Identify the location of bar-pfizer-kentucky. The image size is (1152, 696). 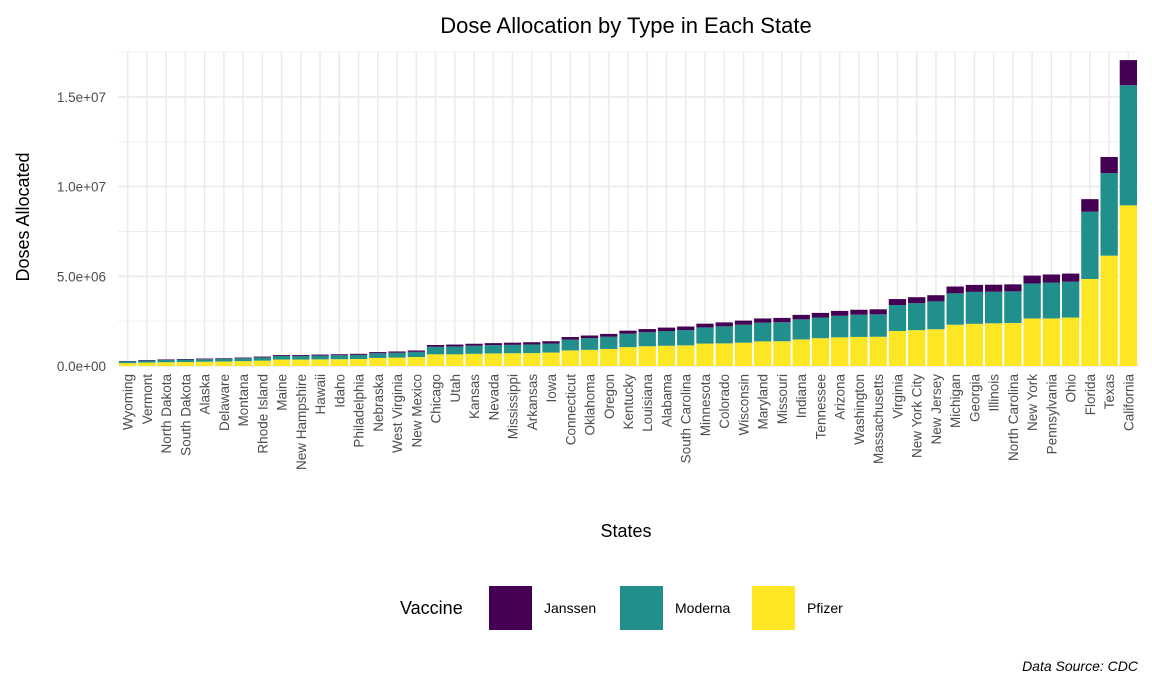
(627, 356).